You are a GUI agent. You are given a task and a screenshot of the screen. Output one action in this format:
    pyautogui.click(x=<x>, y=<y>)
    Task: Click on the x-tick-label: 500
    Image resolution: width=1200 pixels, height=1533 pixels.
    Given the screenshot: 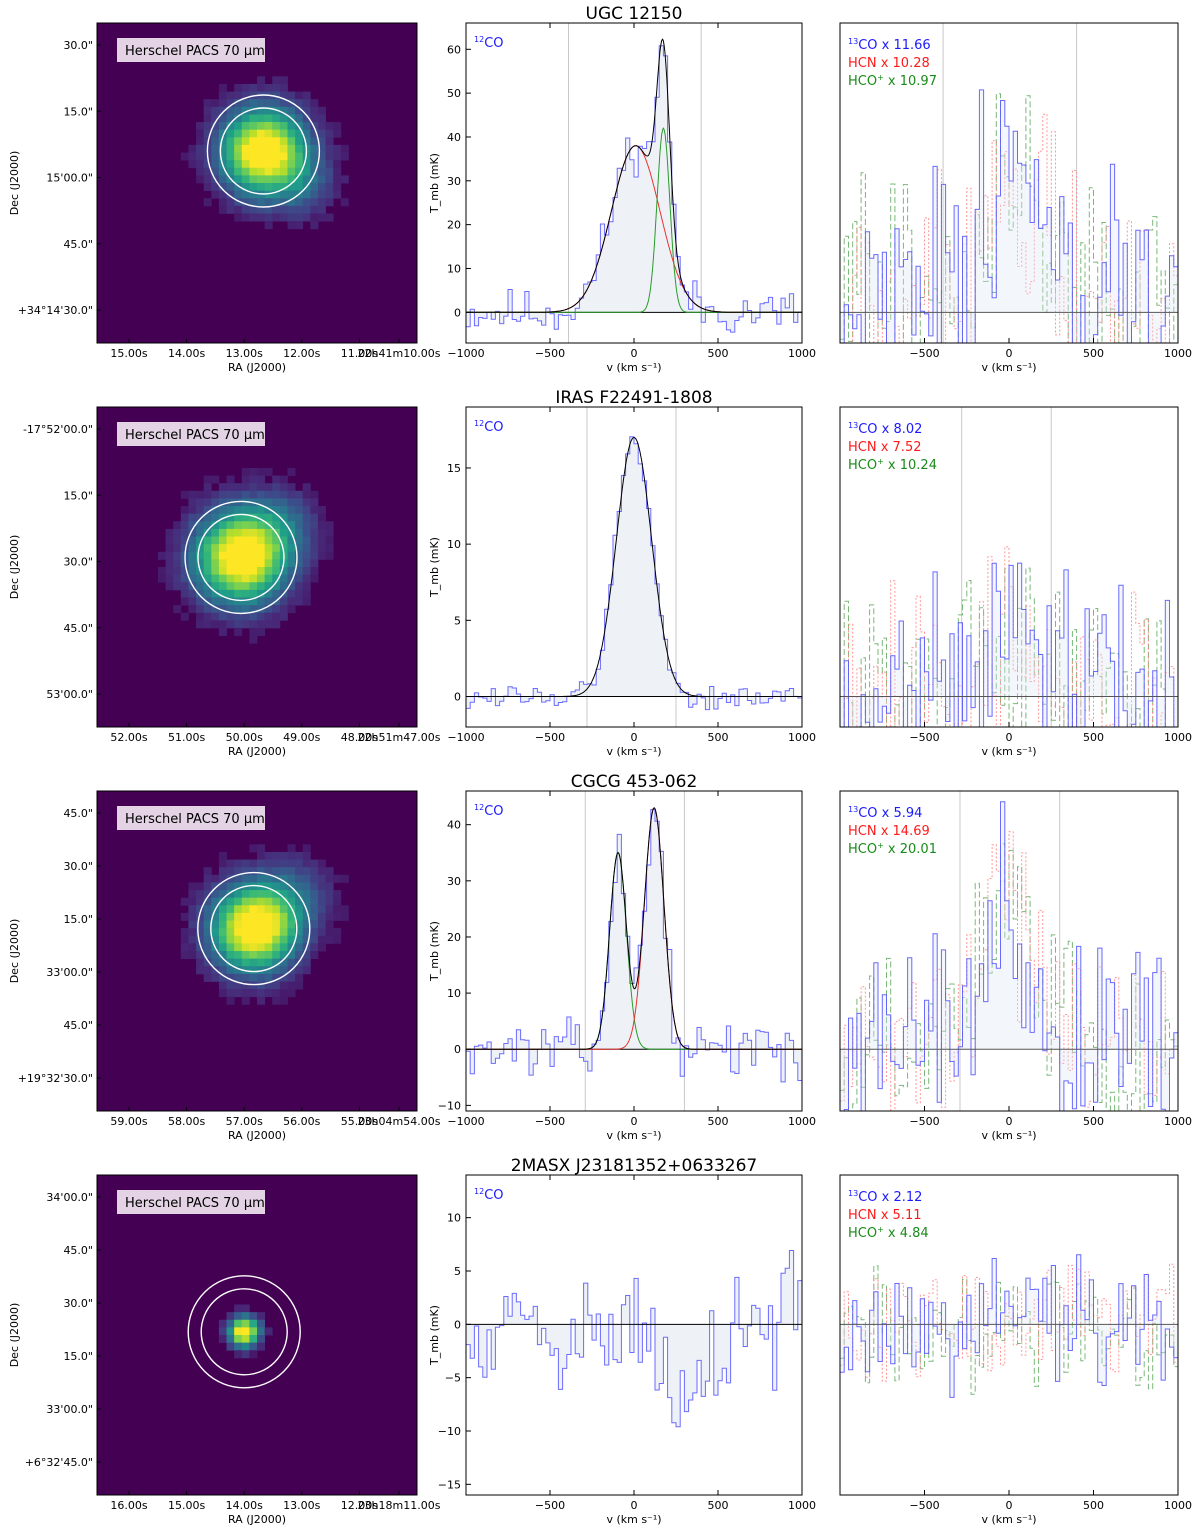 What is the action you would take?
    pyautogui.click(x=718, y=737)
    